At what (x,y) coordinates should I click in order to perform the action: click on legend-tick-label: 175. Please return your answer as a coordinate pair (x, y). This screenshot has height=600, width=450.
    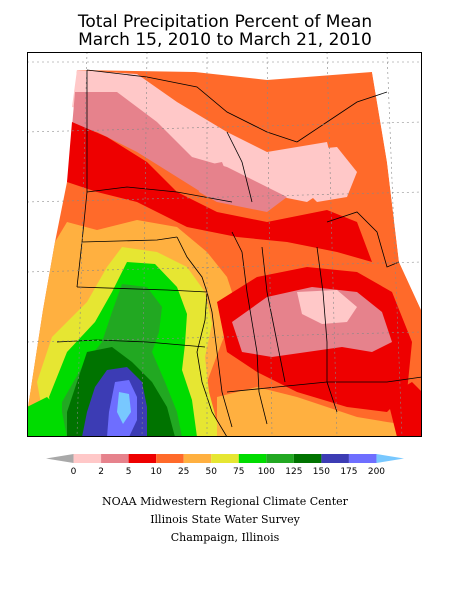
    Looking at the image, I should click on (348, 472).